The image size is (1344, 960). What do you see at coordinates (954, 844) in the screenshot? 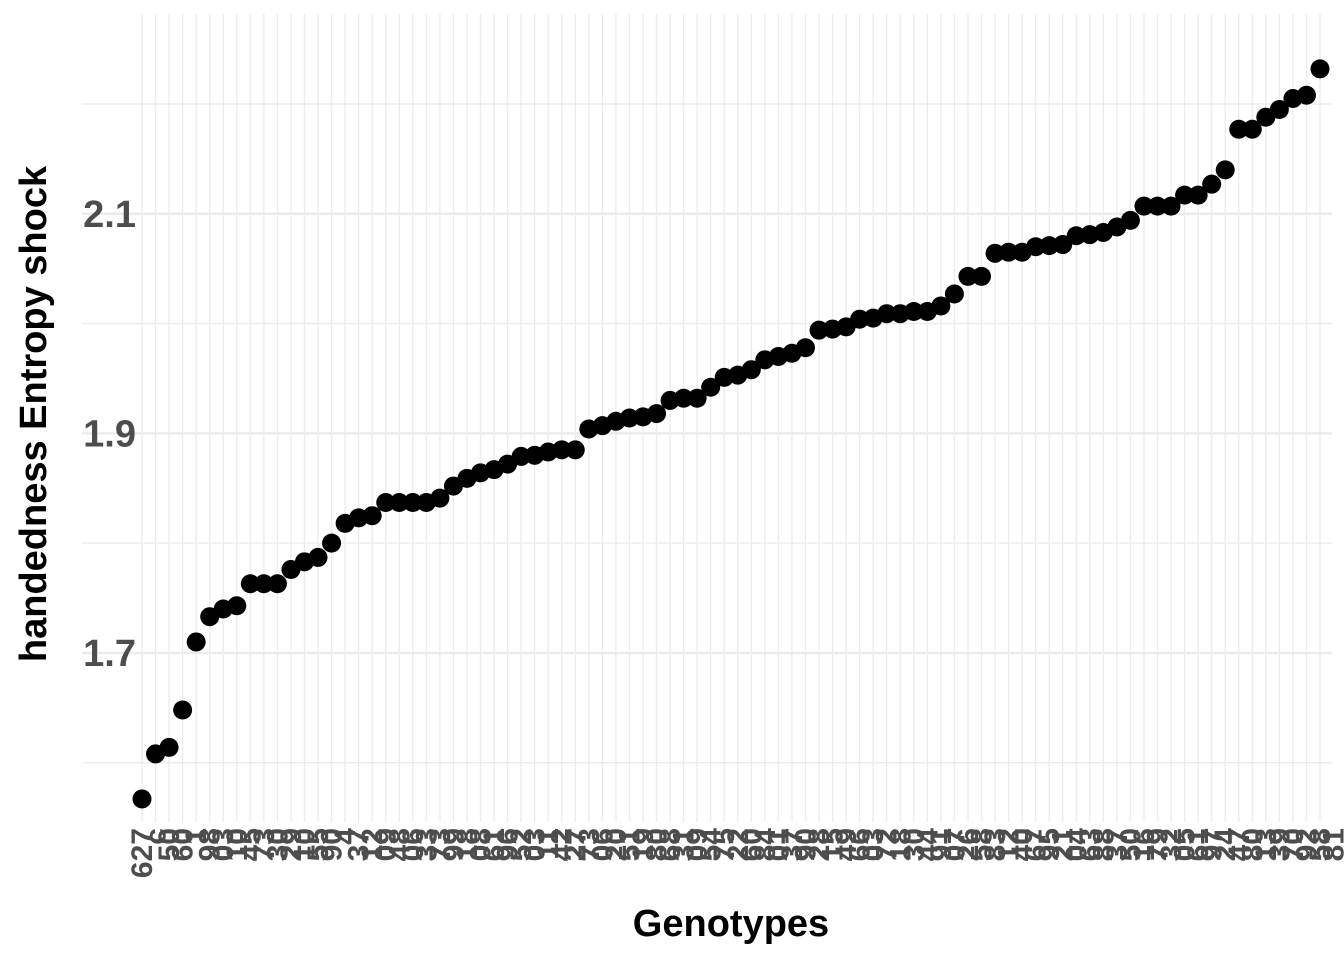
I see `x-tick-label: 07` at bounding box center [954, 844].